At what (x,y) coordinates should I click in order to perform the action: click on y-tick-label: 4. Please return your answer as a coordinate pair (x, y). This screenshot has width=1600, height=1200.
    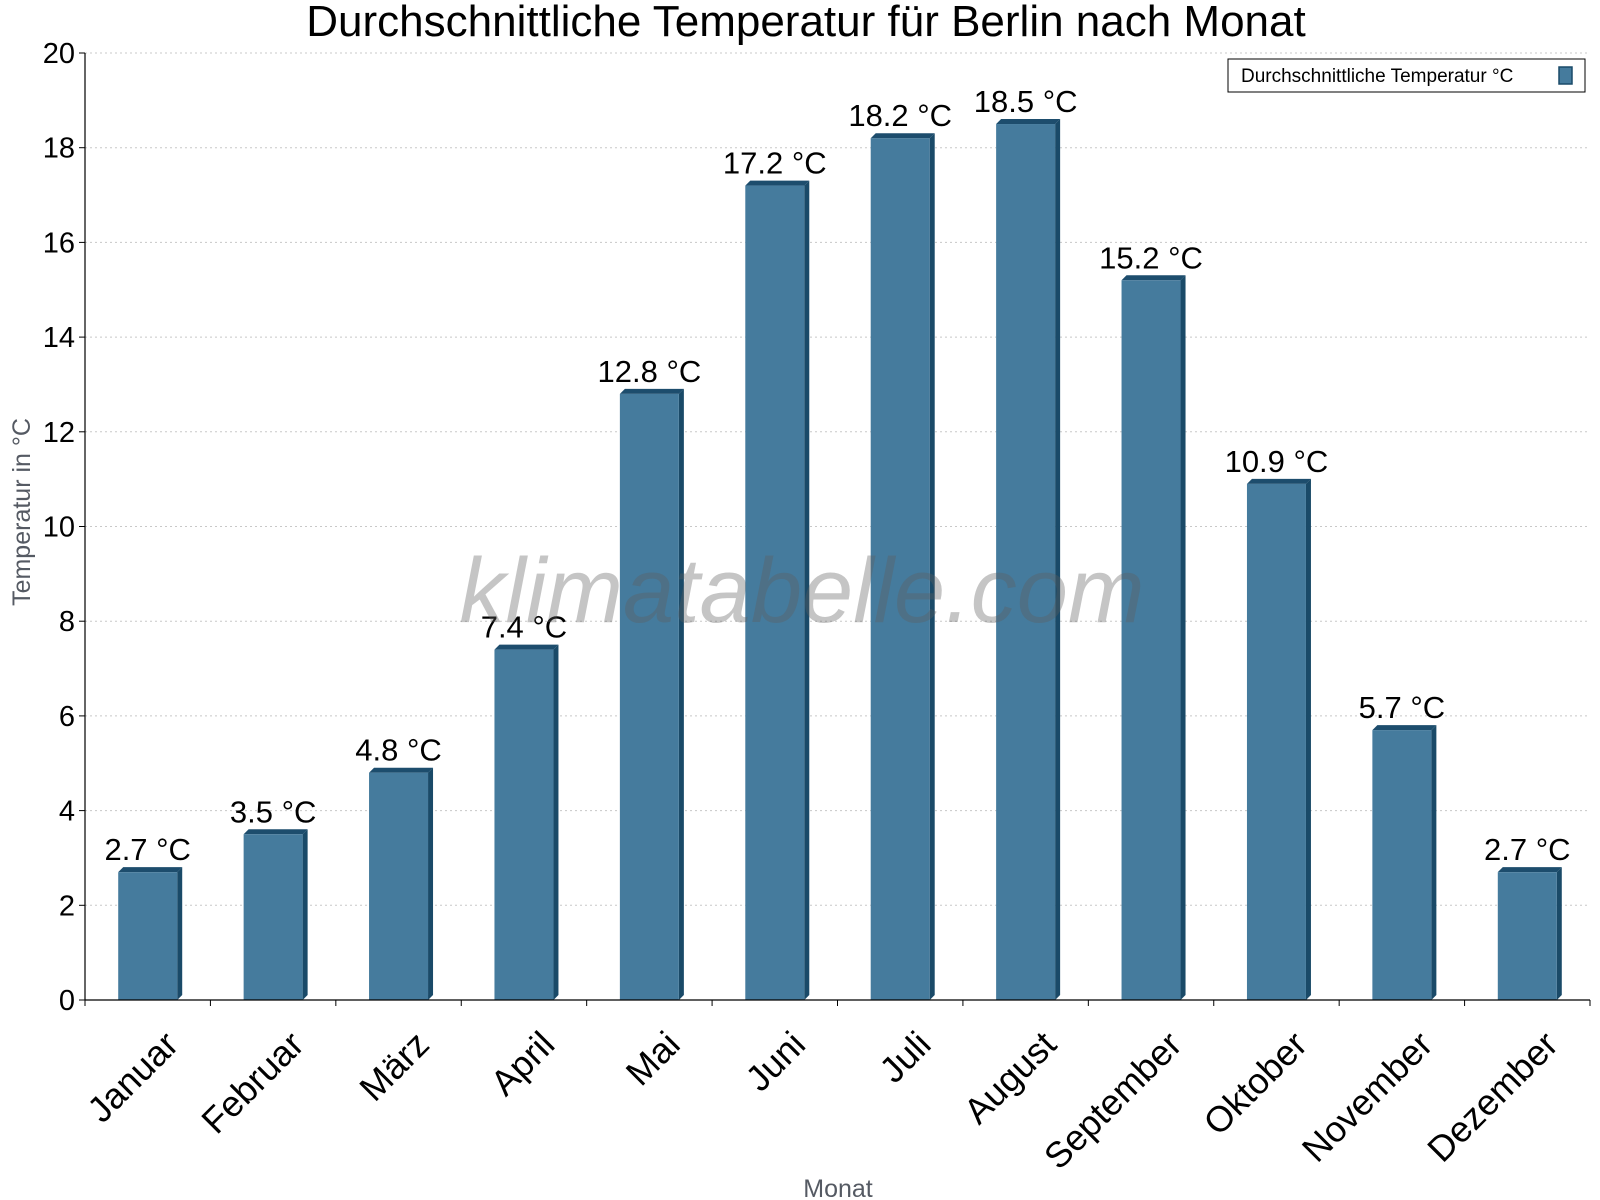
    Looking at the image, I should click on (67, 812).